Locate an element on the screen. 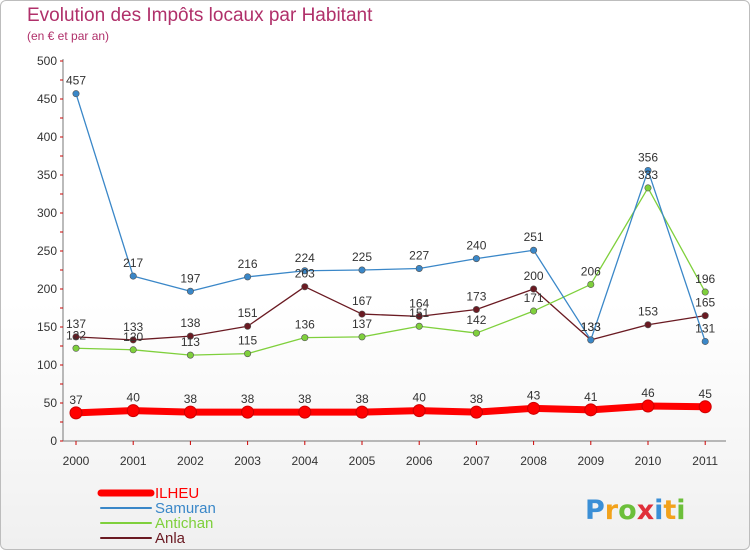 The width and height of the screenshot is (750, 550). data-label: 225 is located at coordinates (362, 257).